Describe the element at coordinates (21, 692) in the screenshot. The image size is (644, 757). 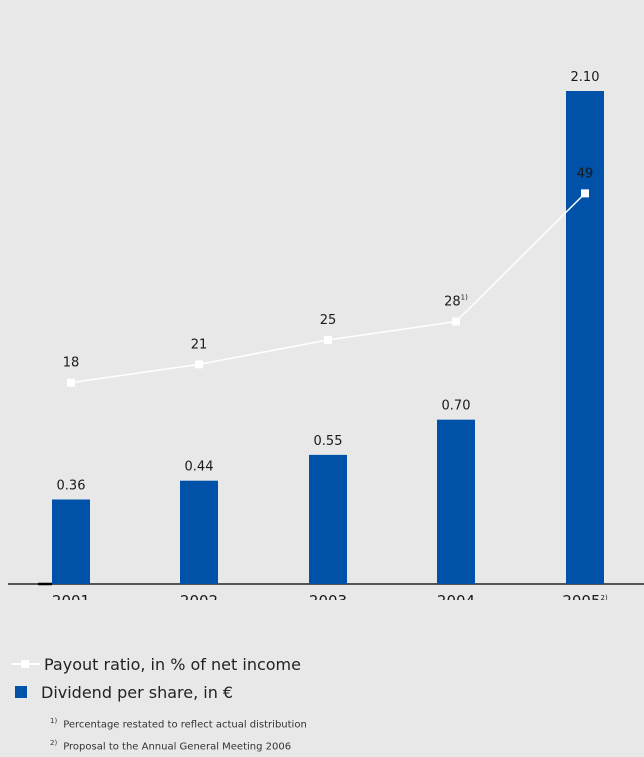
I see `legend-blue-square-icon` at that location.